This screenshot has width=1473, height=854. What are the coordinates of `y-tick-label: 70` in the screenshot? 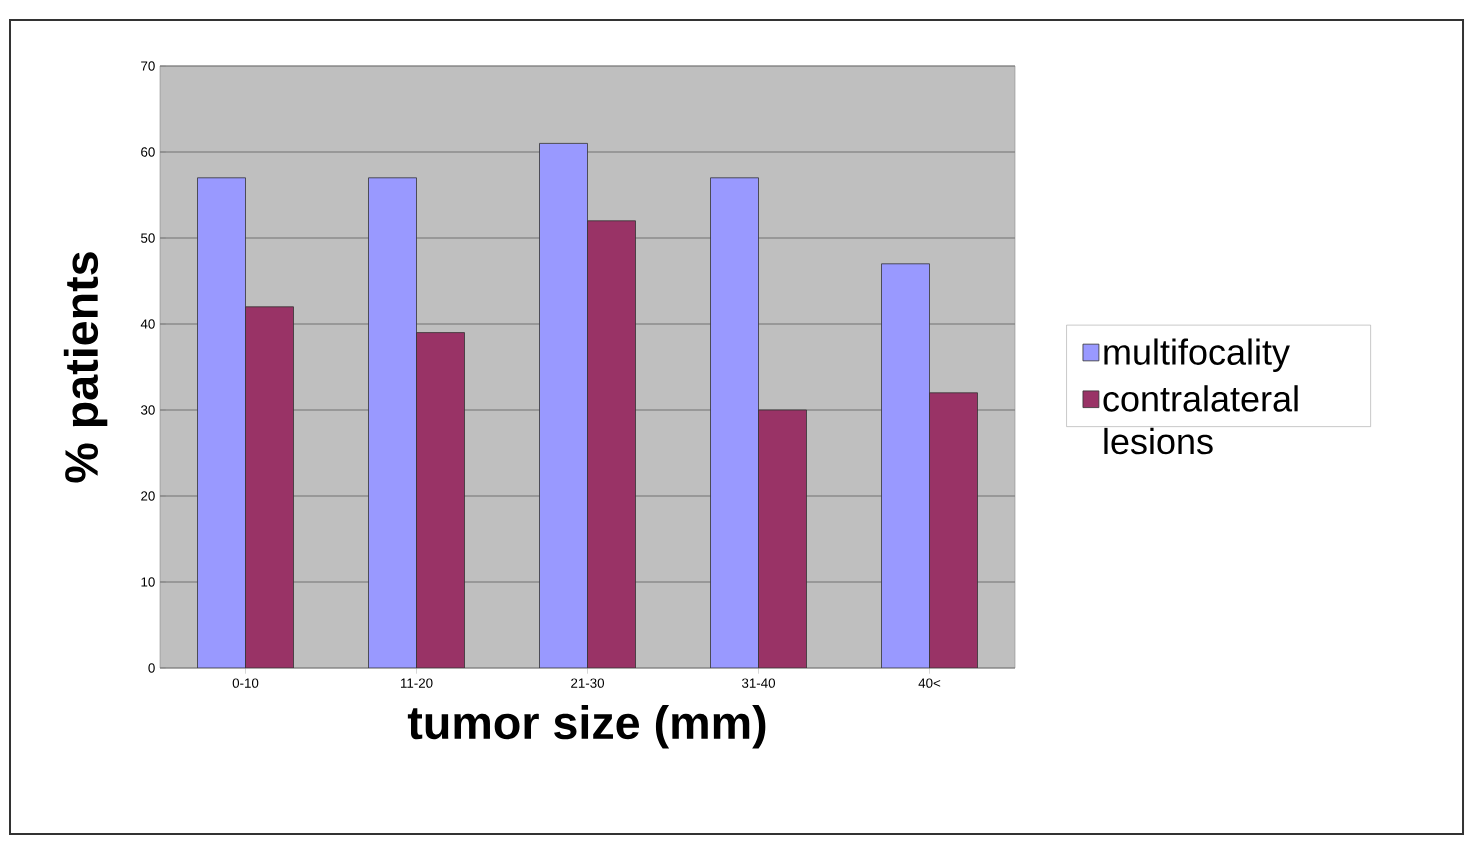 It's located at (148, 66).